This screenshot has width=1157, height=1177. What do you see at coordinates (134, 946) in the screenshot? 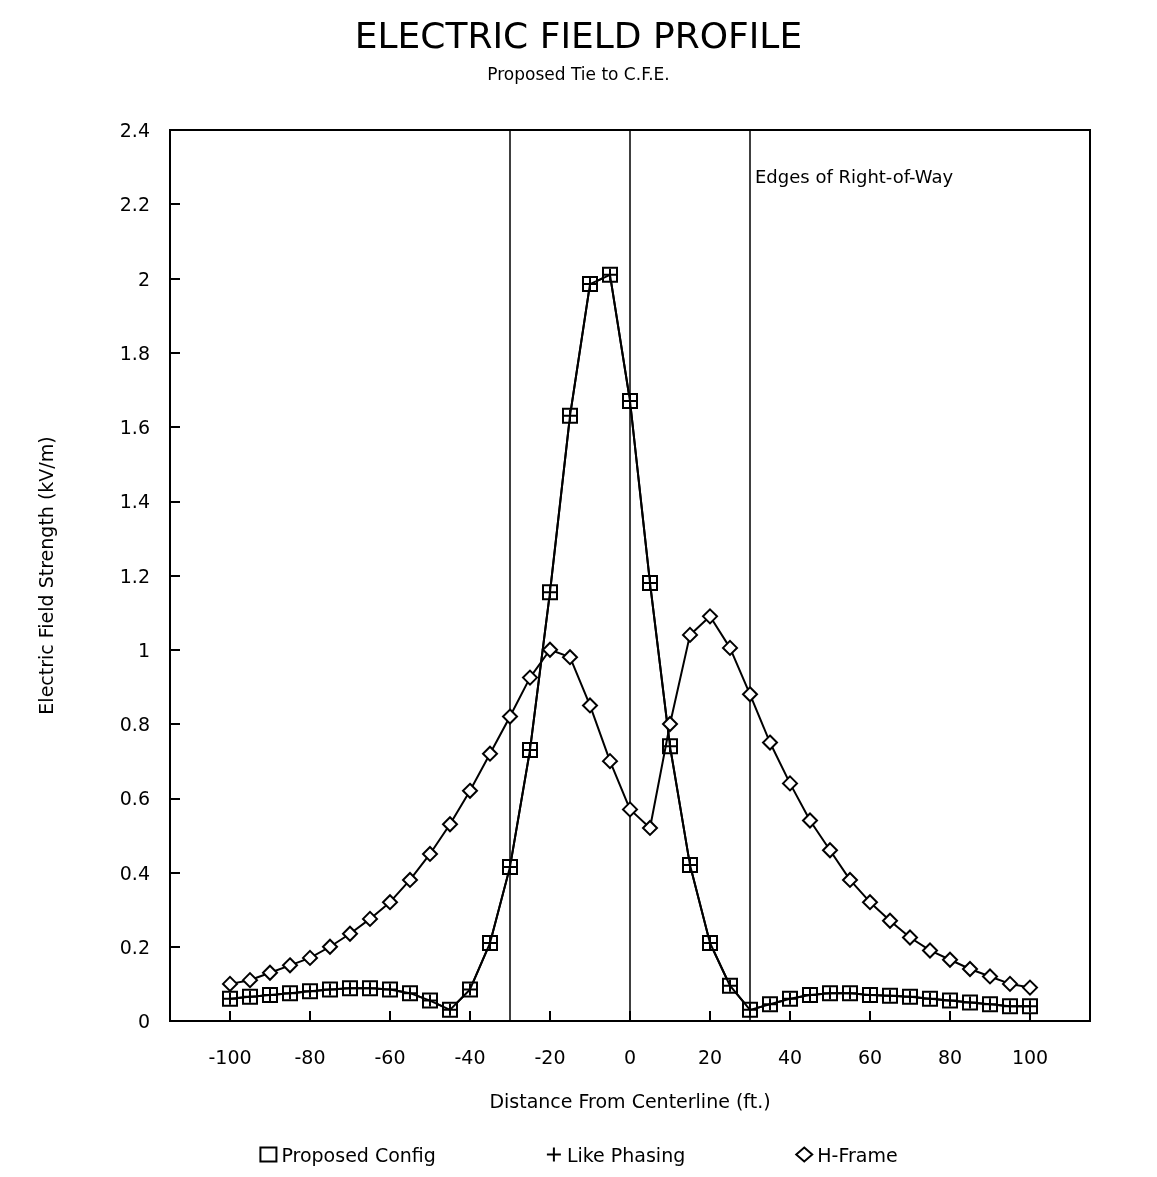
I see `y-tick-label: 0.2` at bounding box center [134, 946].